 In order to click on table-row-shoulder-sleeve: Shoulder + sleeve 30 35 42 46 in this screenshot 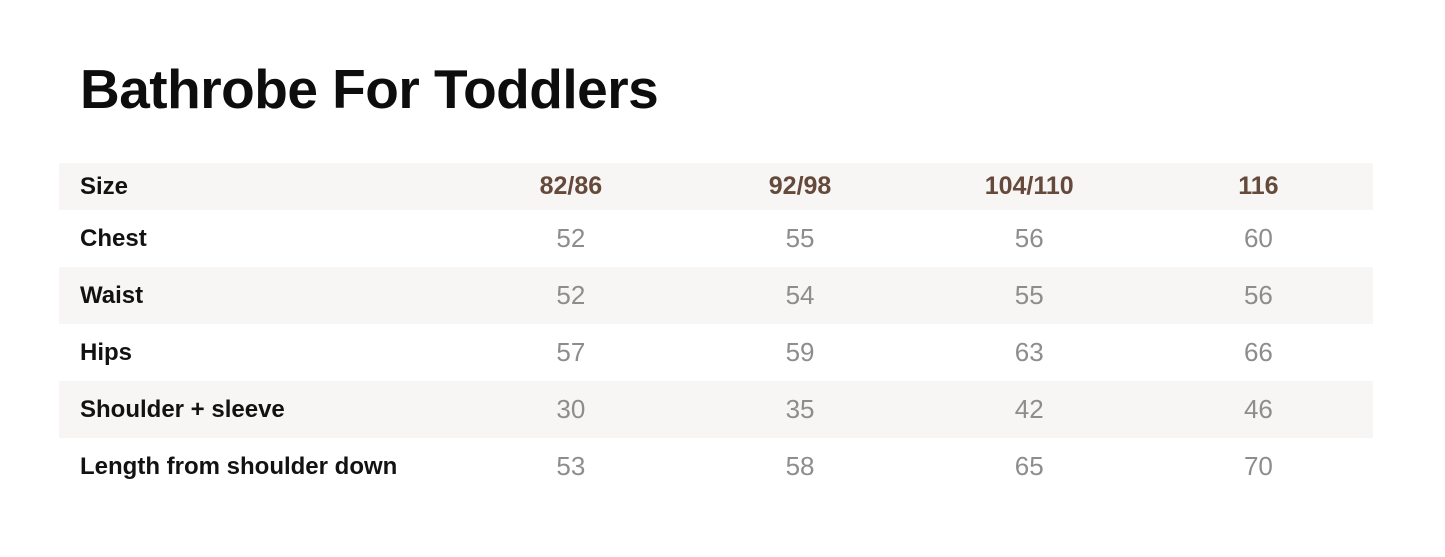, I will do `click(716, 409)`.